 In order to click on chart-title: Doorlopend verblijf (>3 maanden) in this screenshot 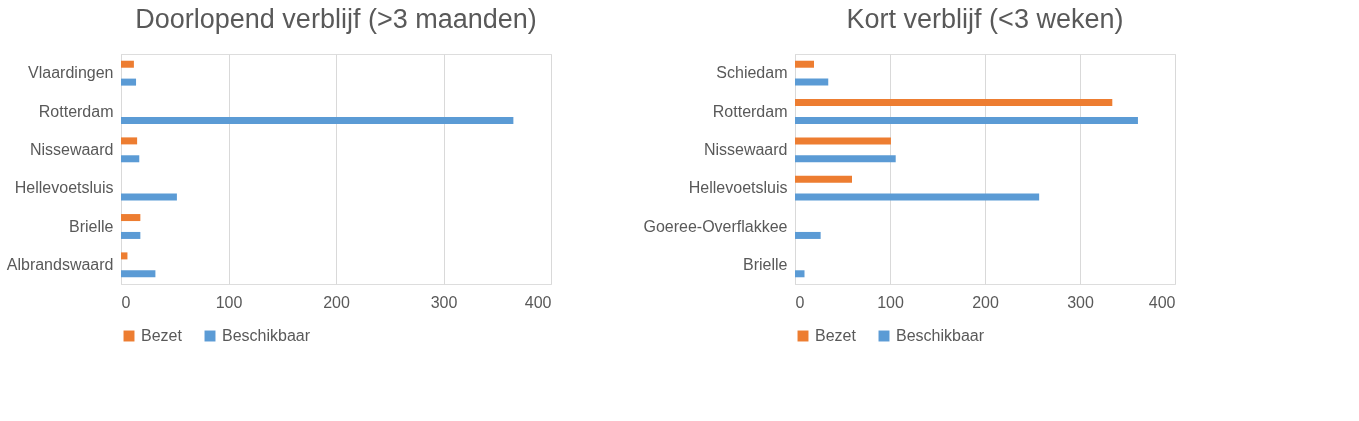, I will do `click(336, 19)`.